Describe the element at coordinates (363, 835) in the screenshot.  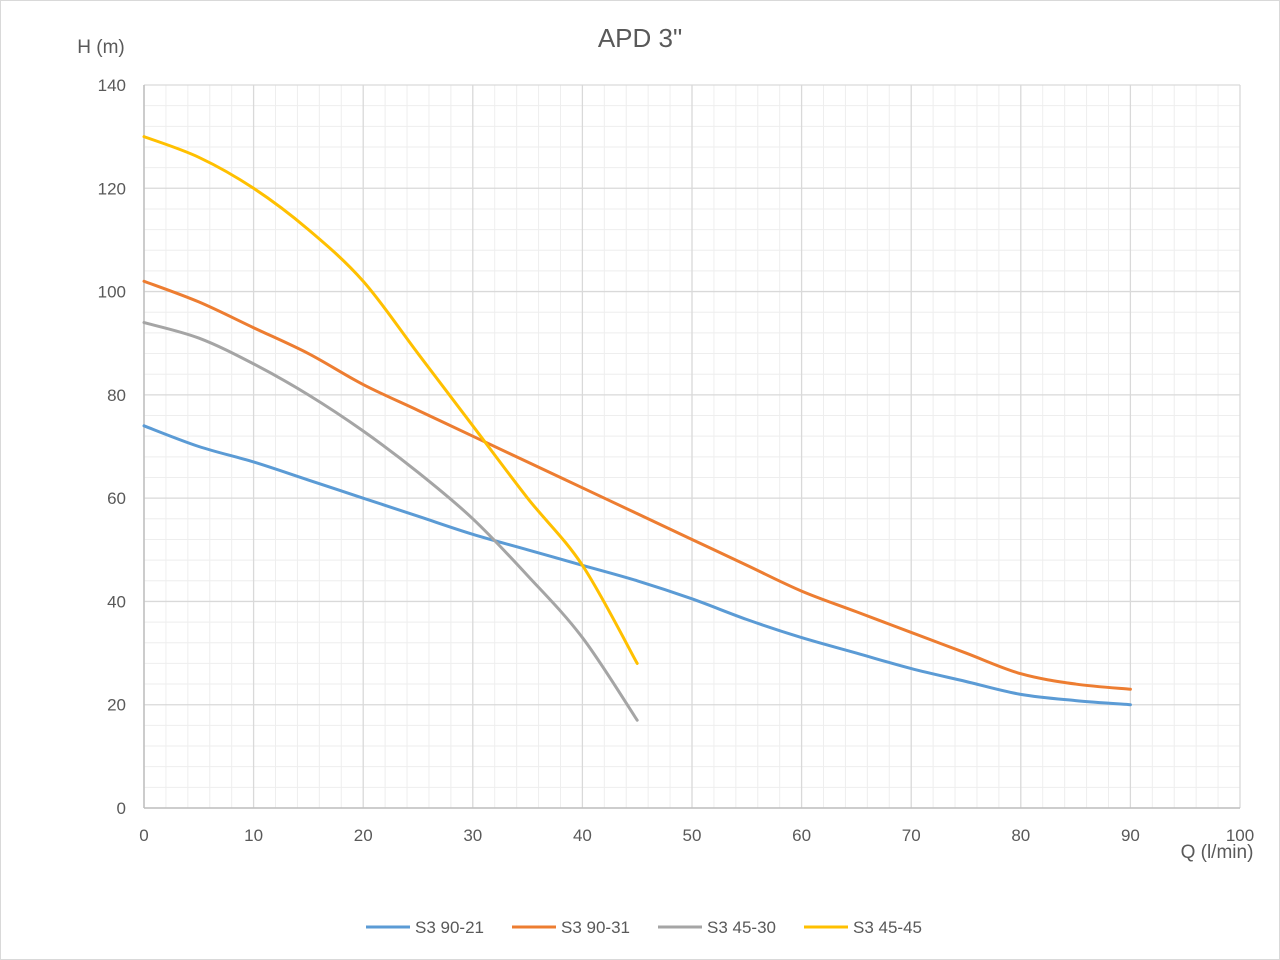
I see `x-tick-label: 20` at that location.